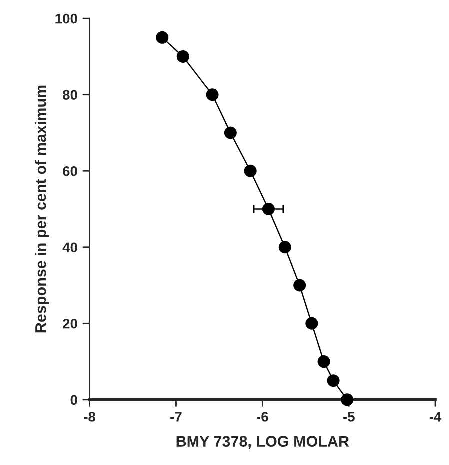  What do you see at coordinates (67, 19) in the screenshot?
I see `y-tick-label: 100` at bounding box center [67, 19].